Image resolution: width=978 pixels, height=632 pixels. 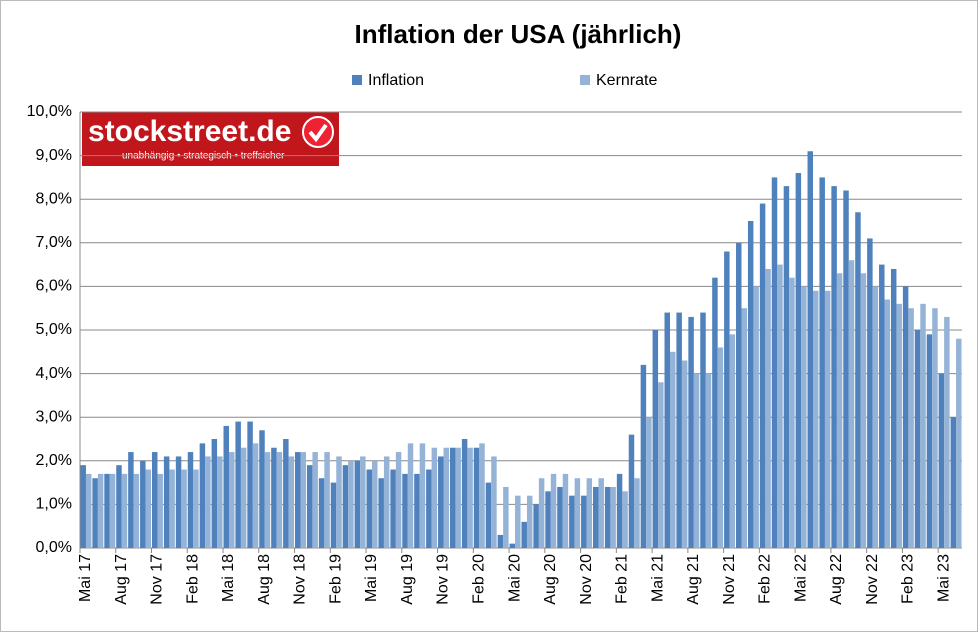 What do you see at coordinates (872, 579) in the screenshot?
I see `x-tick-label: Nov 22` at bounding box center [872, 579].